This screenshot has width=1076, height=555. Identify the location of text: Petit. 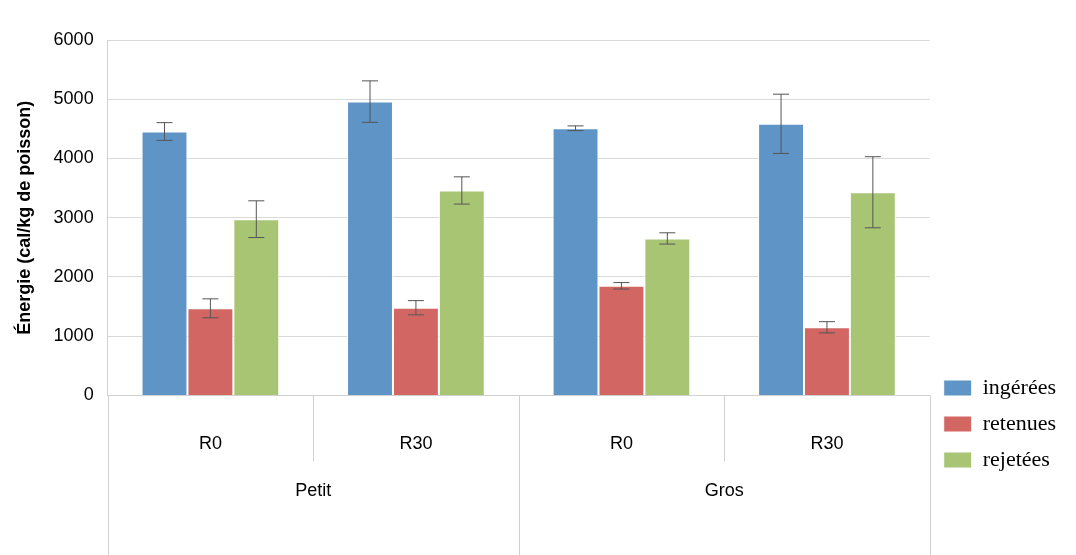
(313, 490).